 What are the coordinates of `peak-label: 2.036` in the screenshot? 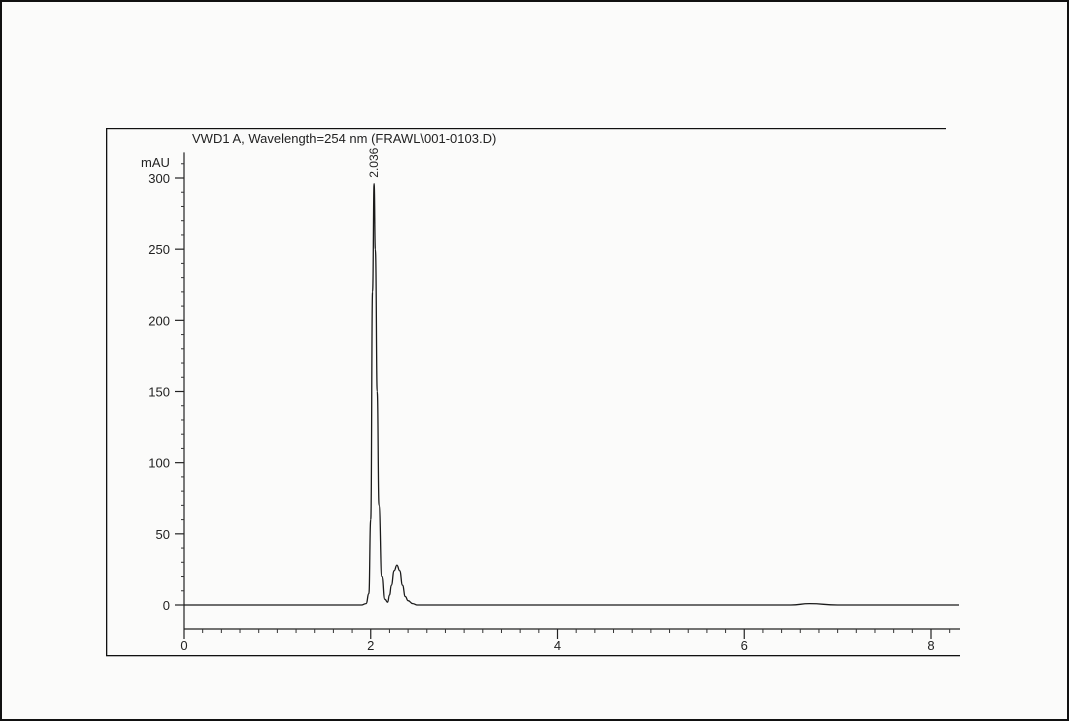 It's located at (374, 162).